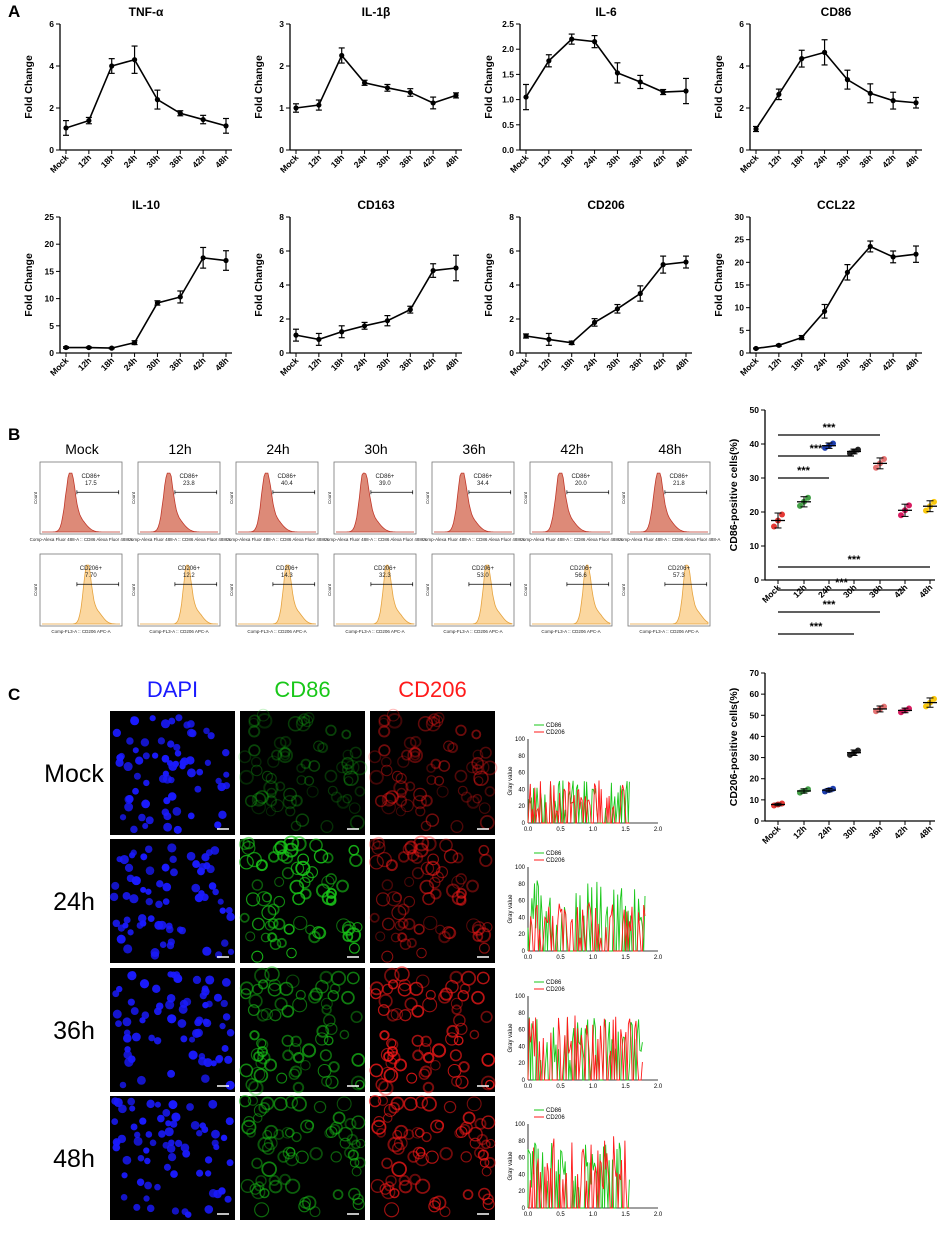  I want to click on profile-x-tick-label: 0.5, so click(560, 958).